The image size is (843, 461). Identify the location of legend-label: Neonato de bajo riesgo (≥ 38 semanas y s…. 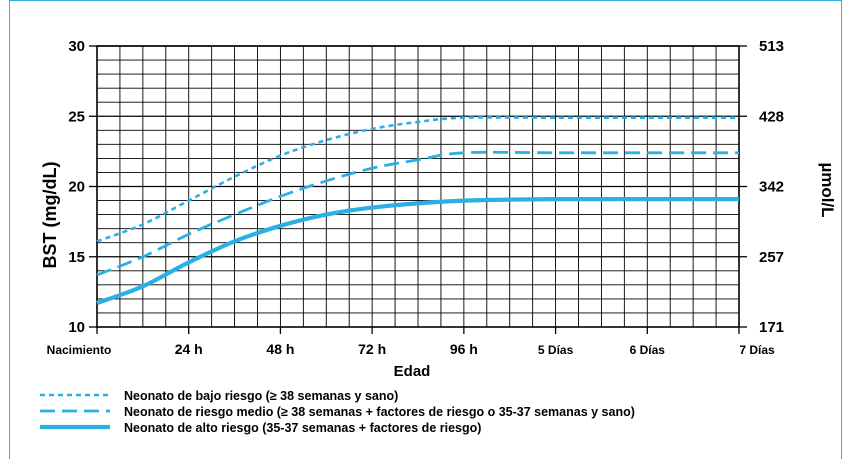
(261, 396).